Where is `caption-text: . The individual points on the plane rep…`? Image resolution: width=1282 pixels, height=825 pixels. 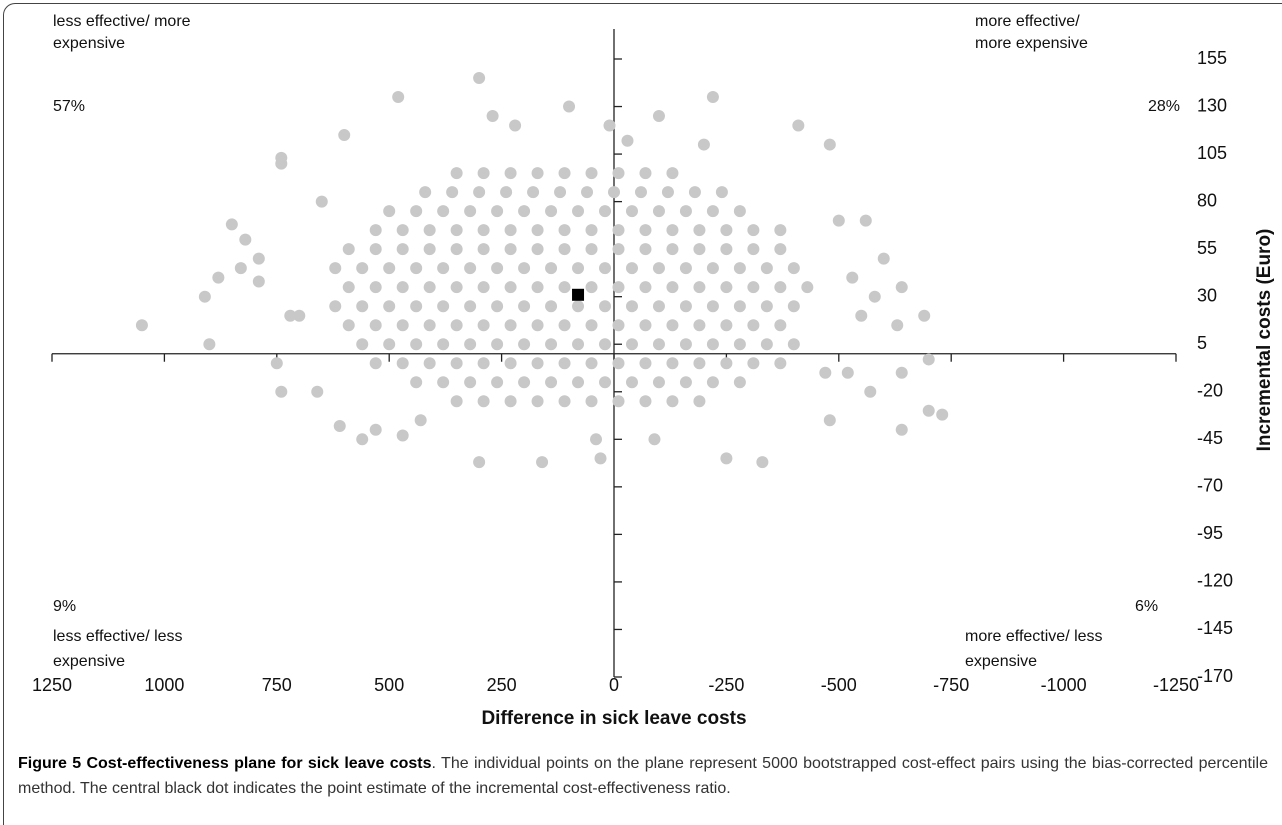 caption-text: . The individual points on the plane rep… is located at coordinates (643, 776).